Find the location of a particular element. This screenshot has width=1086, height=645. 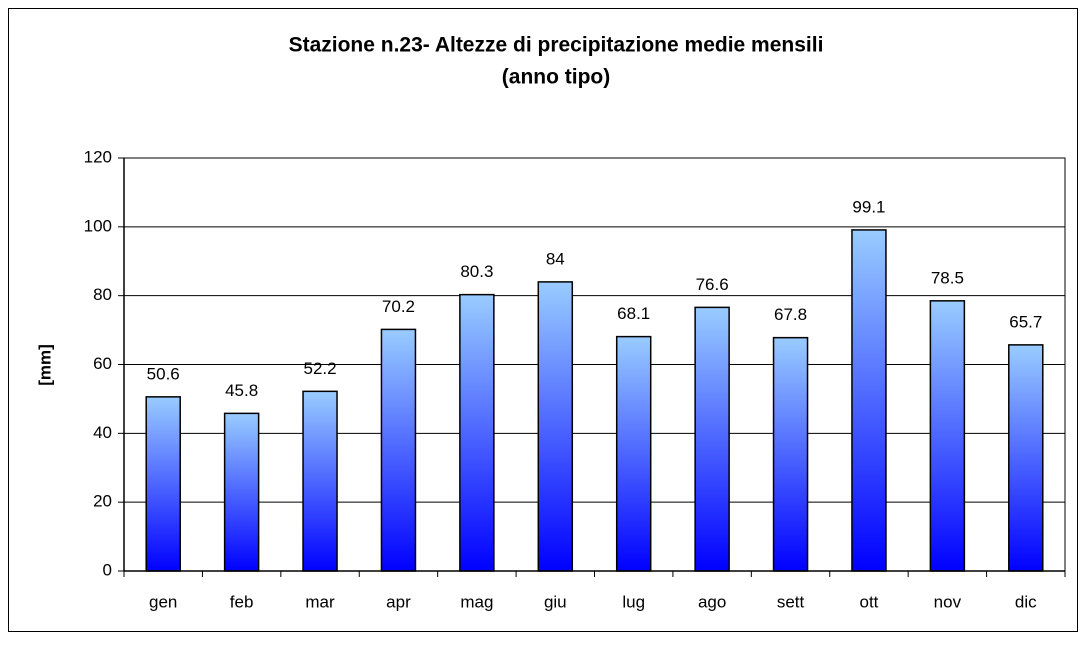

y-tick-label: 20 is located at coordinates (102, 501).